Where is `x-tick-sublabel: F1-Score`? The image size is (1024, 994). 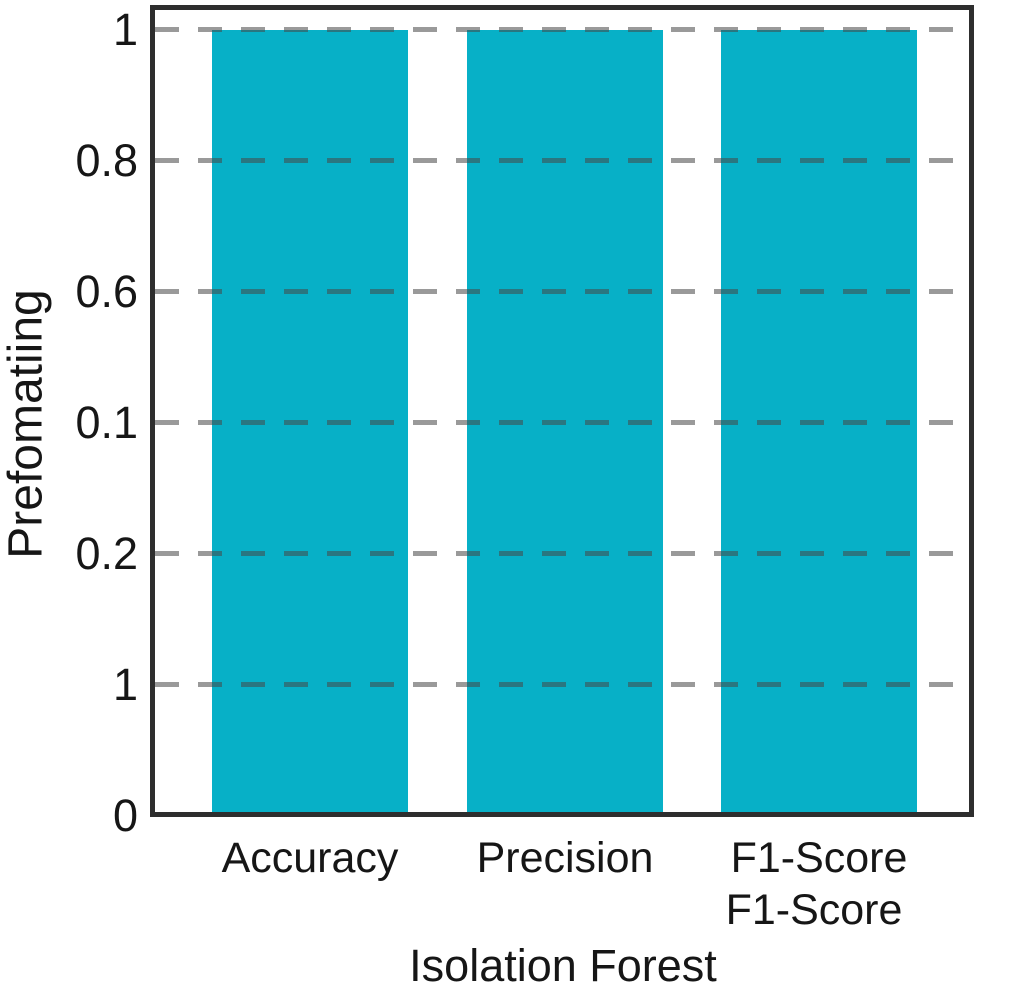
x-tick-sublabel: F1-Score is located at coordinates (814, 910).